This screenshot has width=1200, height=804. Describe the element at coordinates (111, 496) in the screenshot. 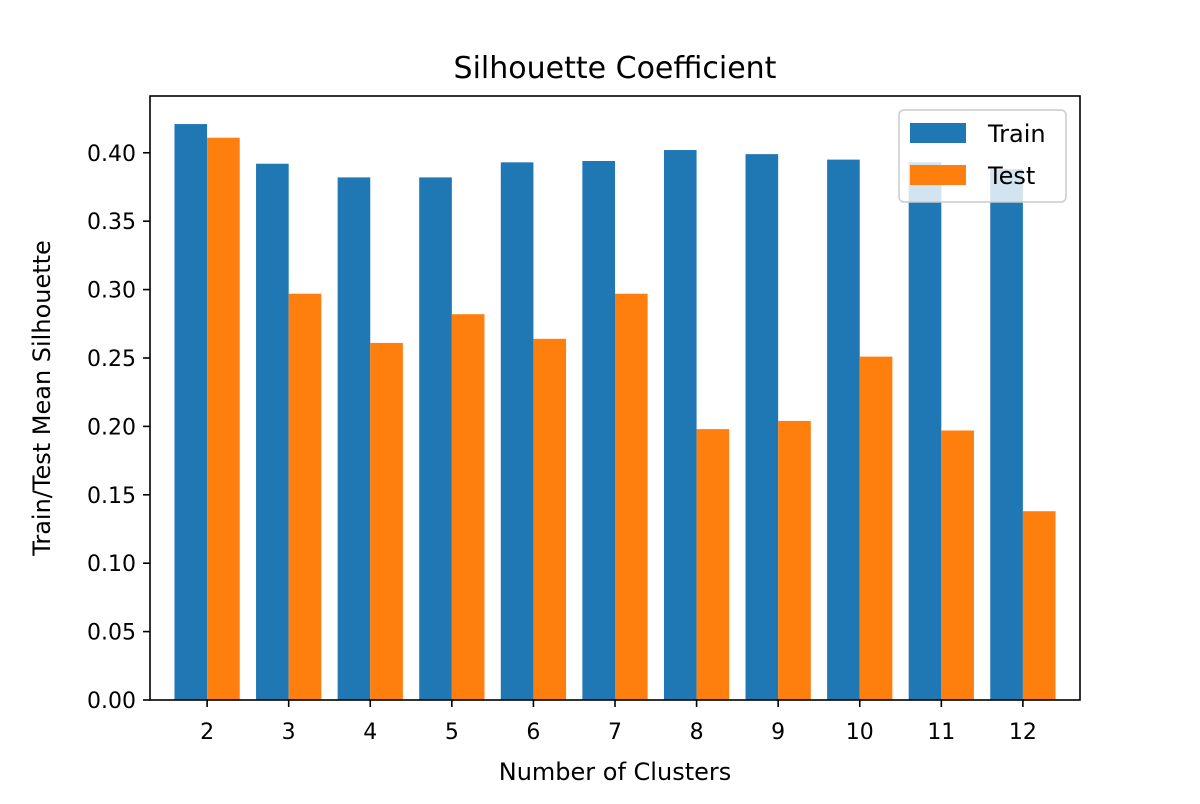

I see `y-tick-label: 0.15` at that location.